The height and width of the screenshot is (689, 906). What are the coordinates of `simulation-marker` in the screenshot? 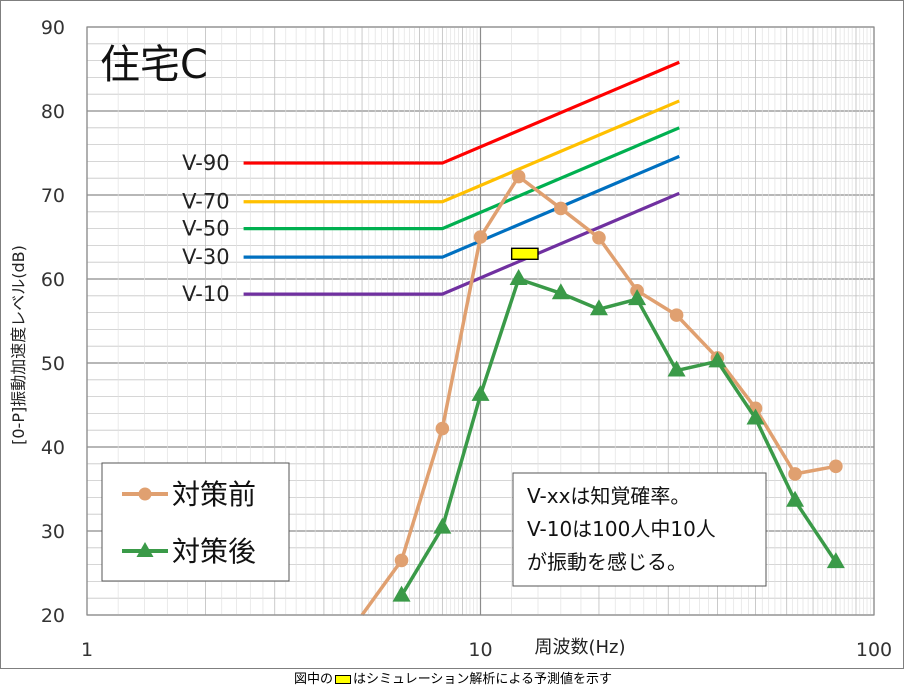 It's located at (524, 254).